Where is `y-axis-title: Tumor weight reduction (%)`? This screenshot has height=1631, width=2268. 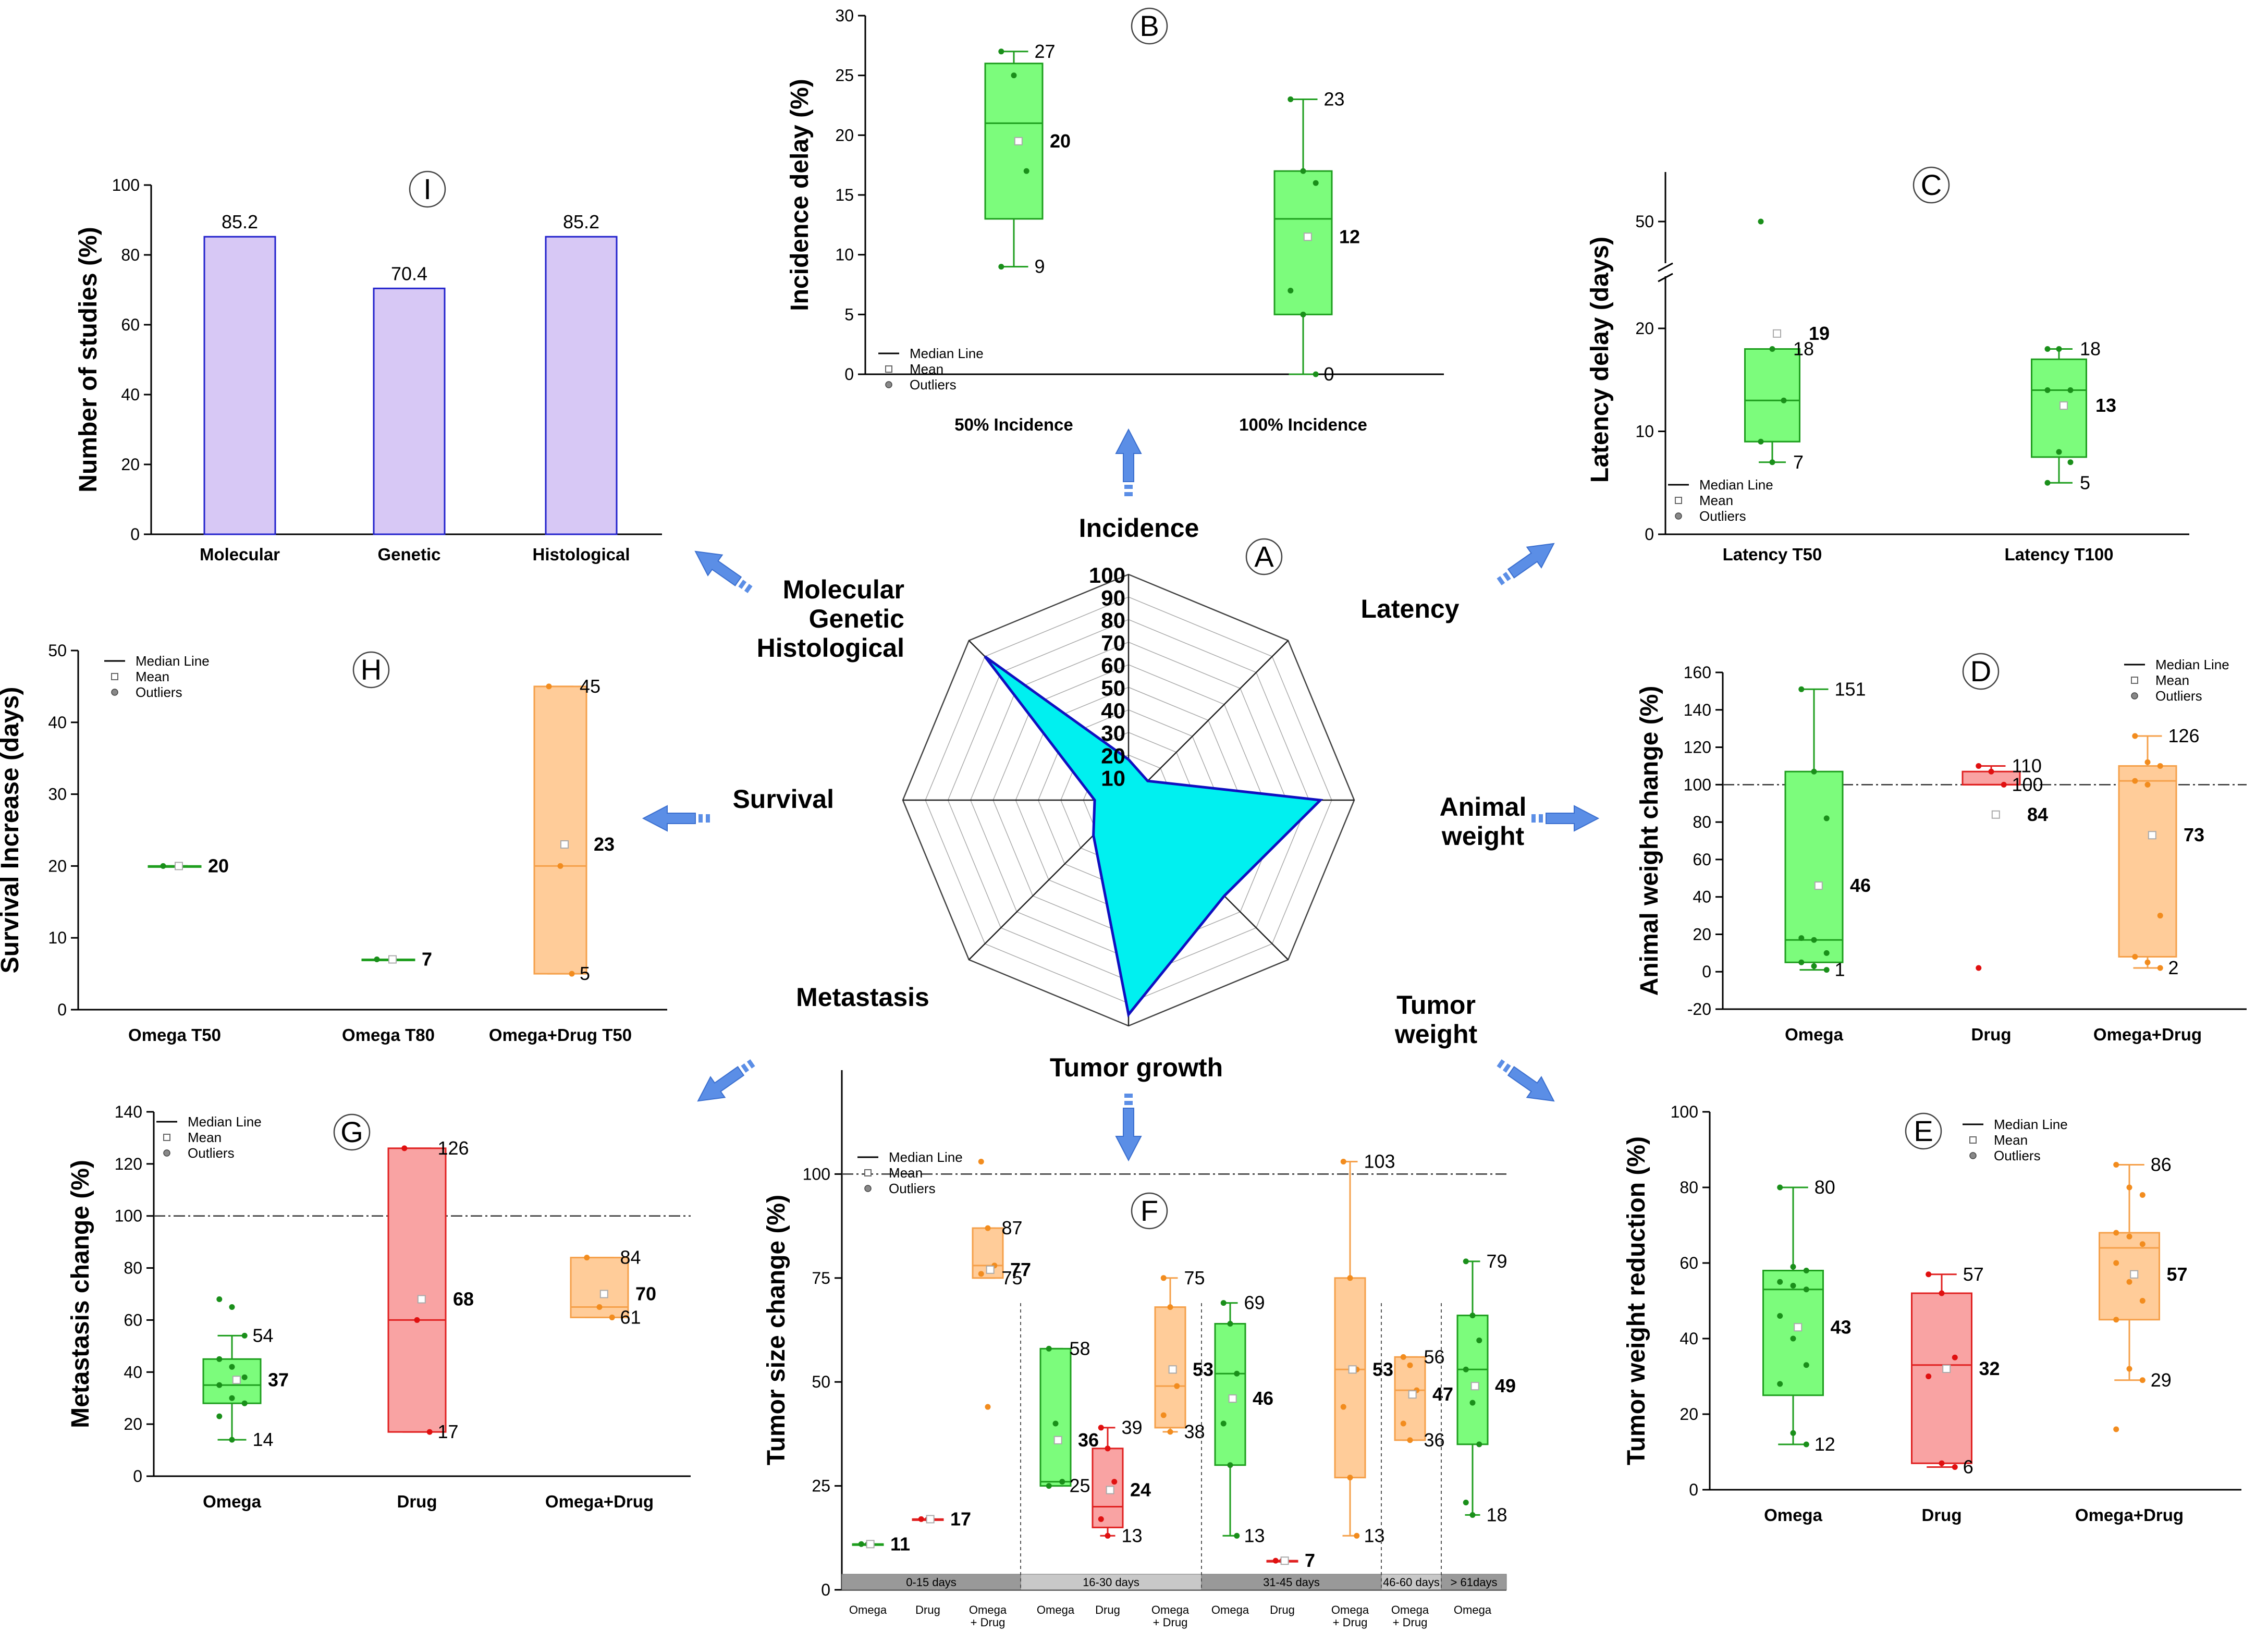 y-axis-title: Tumor weight reduction (%) is located at coordinates (1636, 1300).